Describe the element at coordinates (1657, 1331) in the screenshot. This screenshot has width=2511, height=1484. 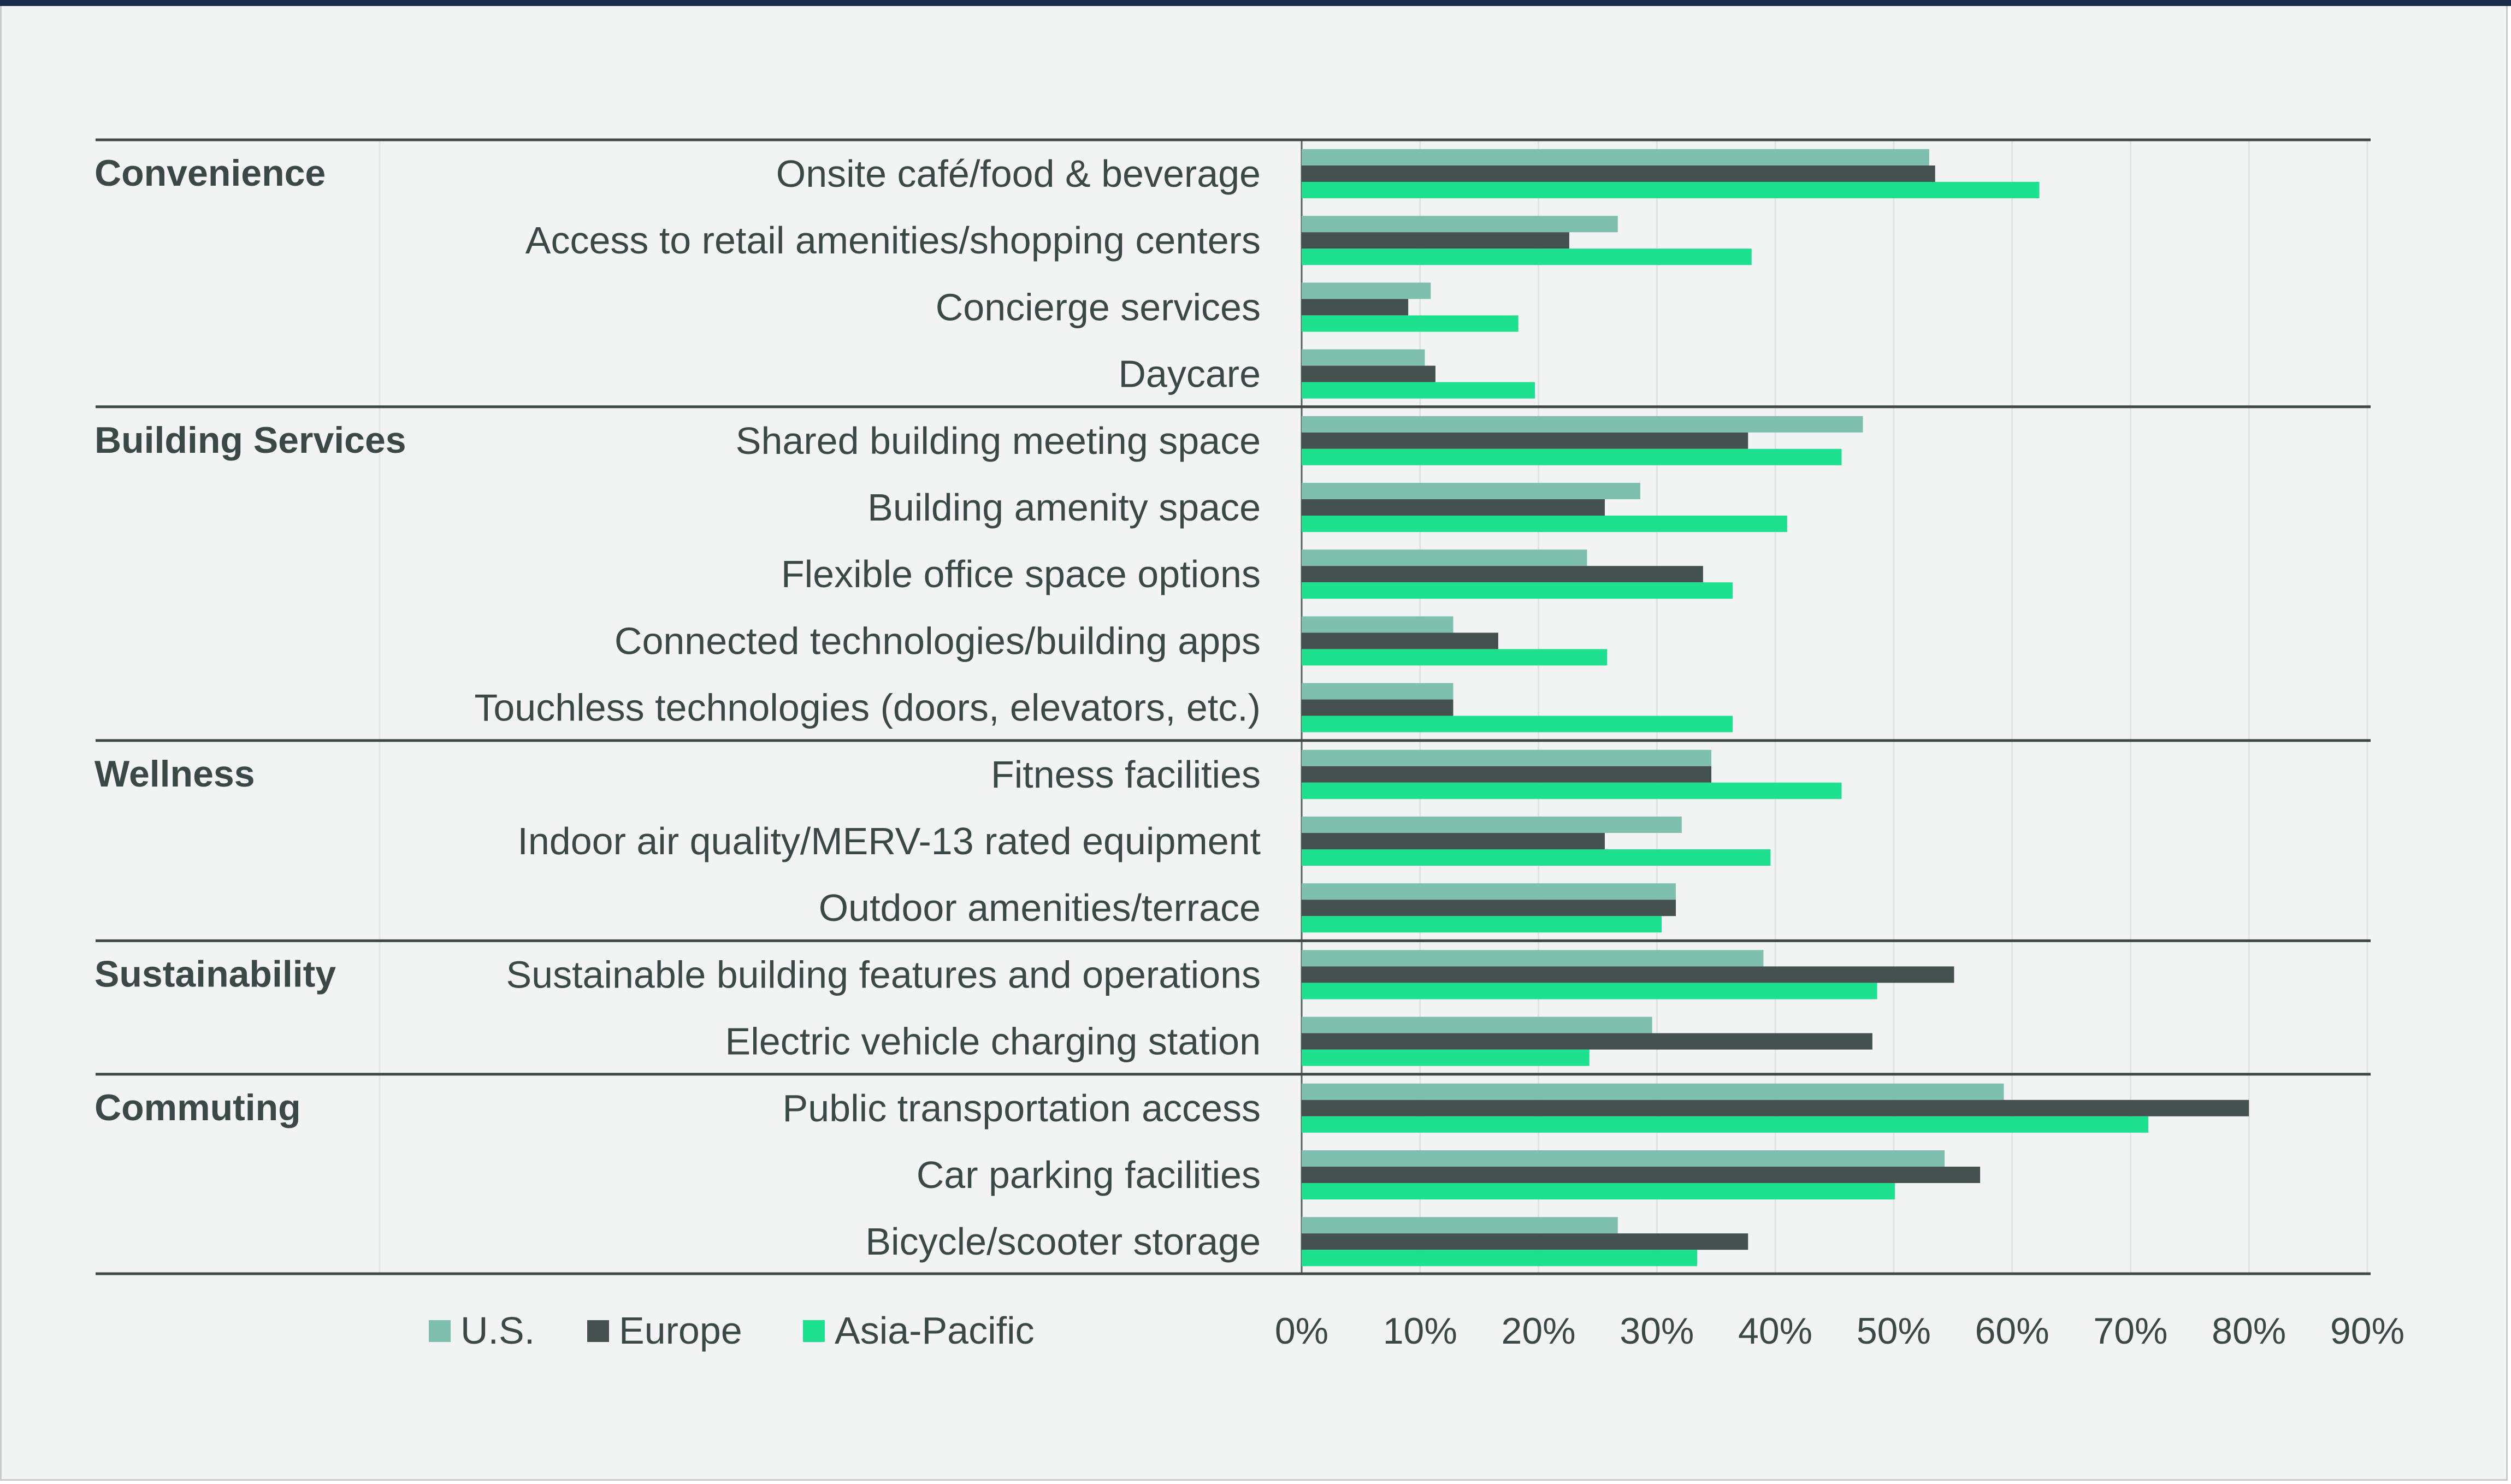
I see `x-tick-label: 30%` at that location.